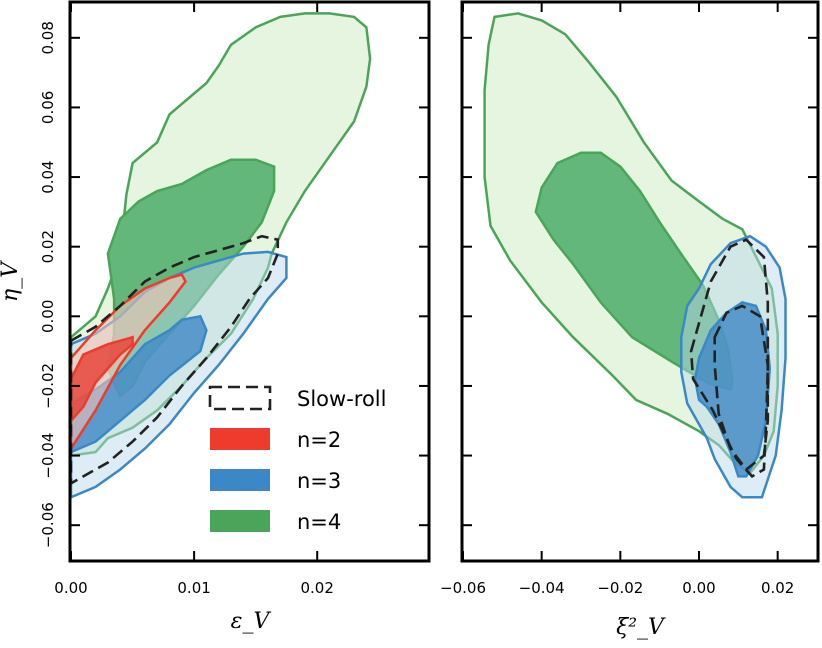  I want to click on y-tick-label: 0.04, so click(48, 176).